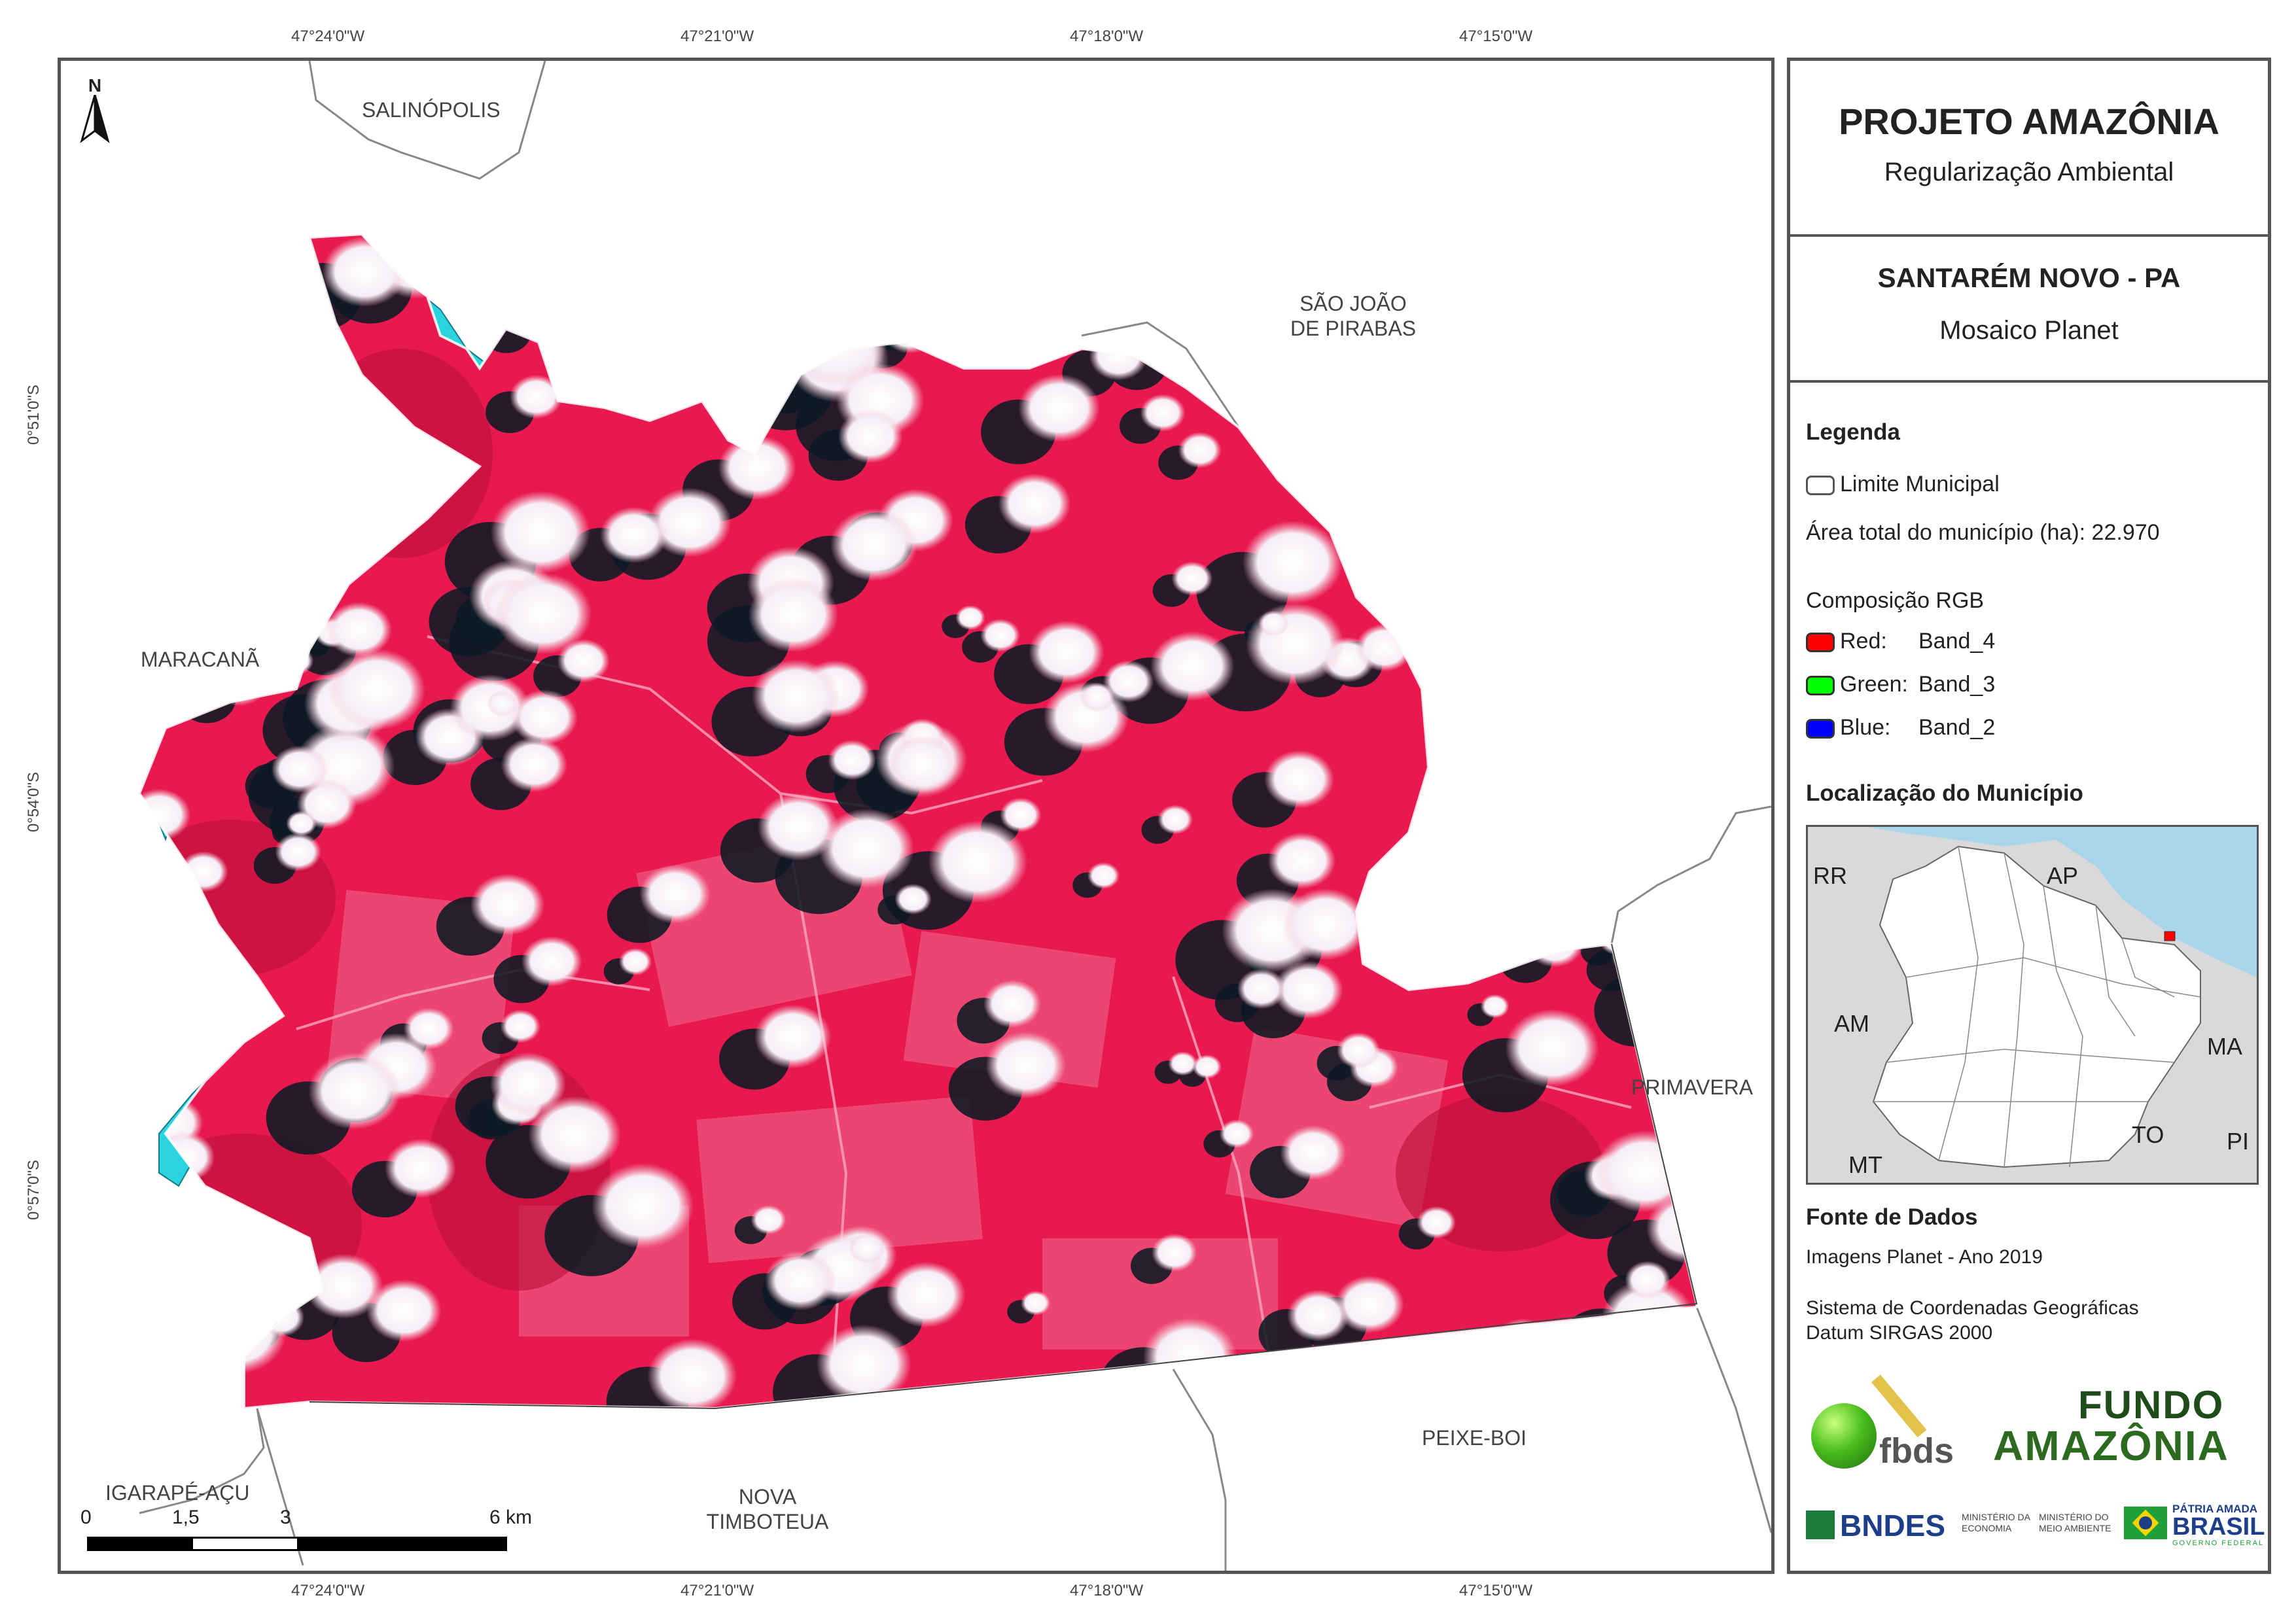 The image size is (2296, 1623). I want to click on gov-text: GOVERNO FEDERAL, so click(2218, 1543).